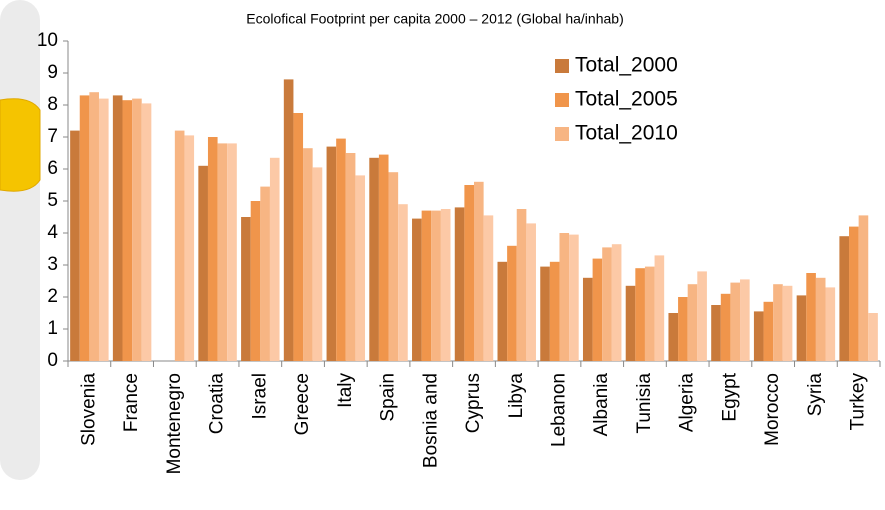  I want to click on x-tick-label: Israel, so click(259, 396).